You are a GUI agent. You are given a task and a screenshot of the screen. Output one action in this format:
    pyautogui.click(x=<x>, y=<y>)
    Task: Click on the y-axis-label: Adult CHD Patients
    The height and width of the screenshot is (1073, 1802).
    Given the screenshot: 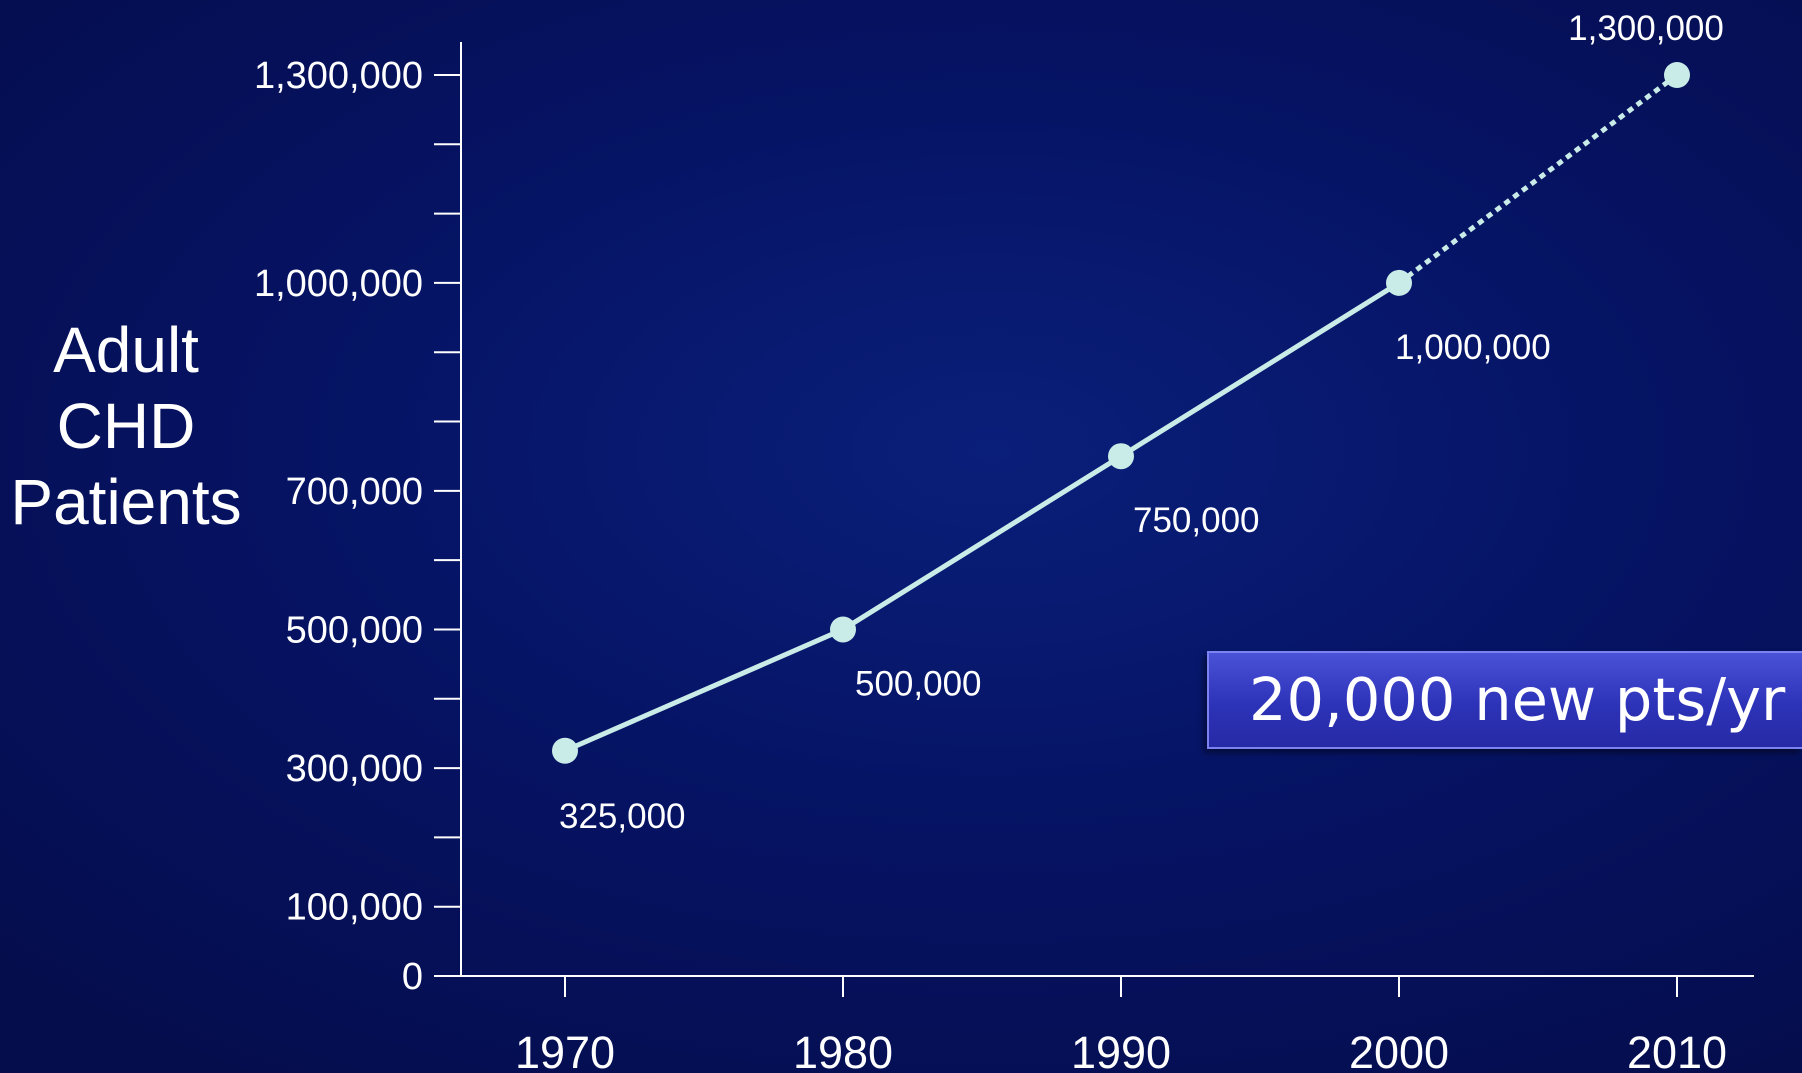 What is the action you would take?
    pyautogui.click(x=126, y=426)
    